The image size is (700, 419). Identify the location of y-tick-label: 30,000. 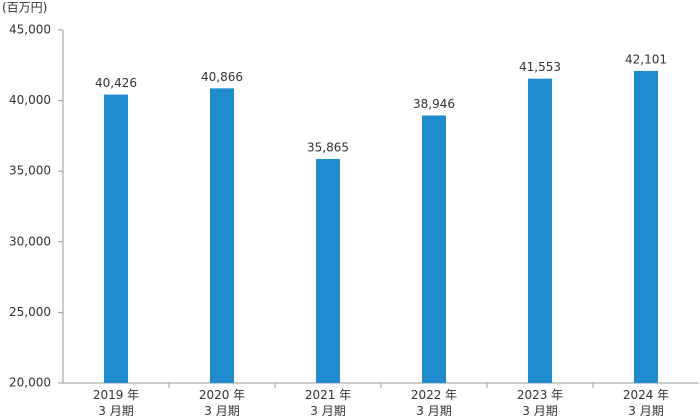
(30, 241).